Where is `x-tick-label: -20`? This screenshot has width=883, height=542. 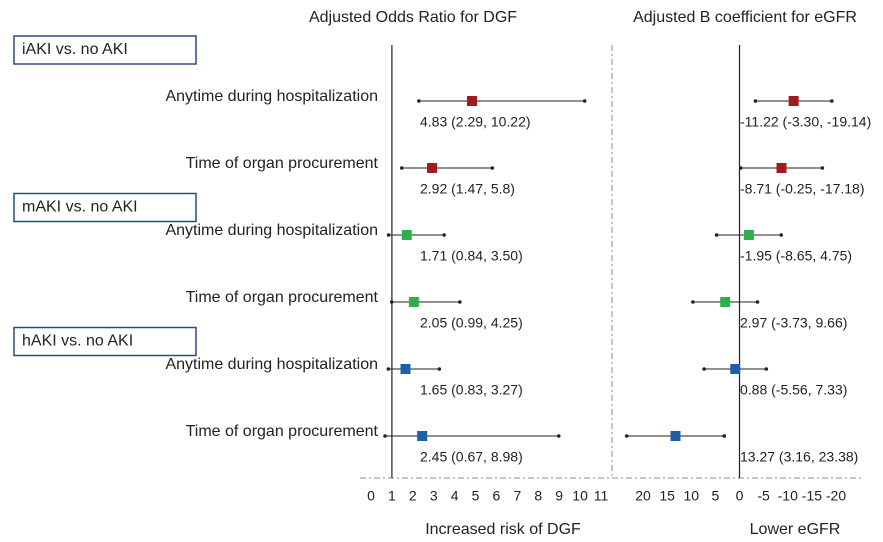
x-tick-label: -20 is located at coordinates (836, 496).